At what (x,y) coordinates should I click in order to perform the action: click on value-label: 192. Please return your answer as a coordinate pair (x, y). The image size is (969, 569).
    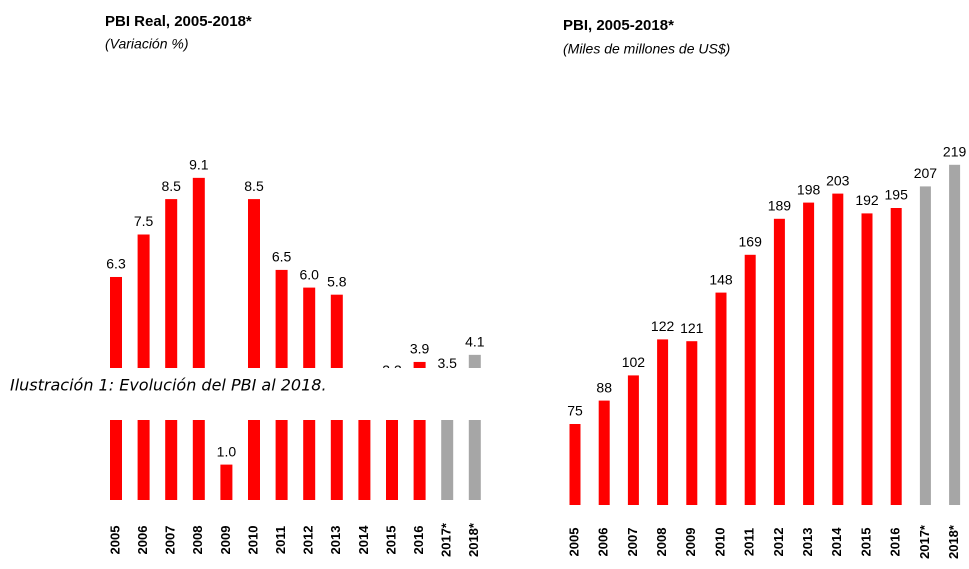
    Looking at the image, I should click on (867, 200).